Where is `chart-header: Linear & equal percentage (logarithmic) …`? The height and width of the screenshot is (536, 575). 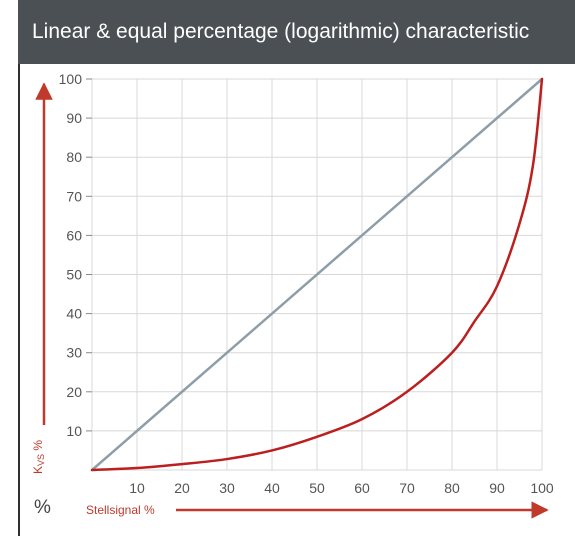
chart-header: Linear & equal percentage (logarithmic) … is located at coordinates (296, 32).